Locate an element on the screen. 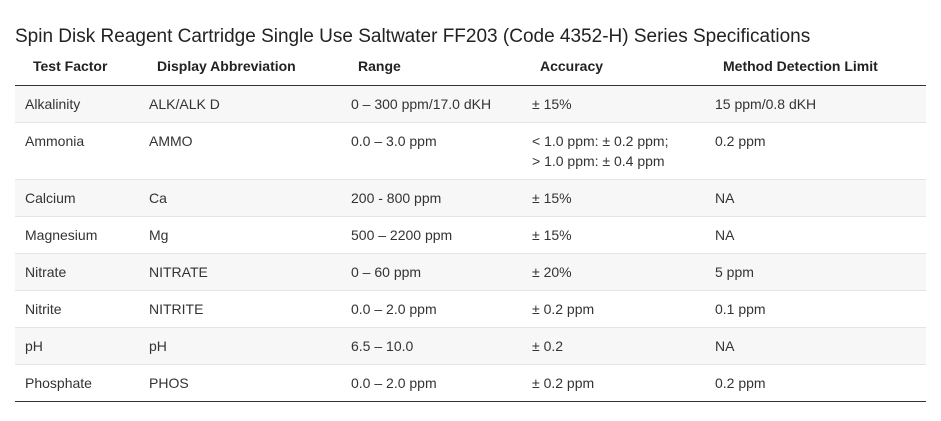 The image size is (941, 421). cell-test-factor-text: pH is located at coordinates (34, 346).